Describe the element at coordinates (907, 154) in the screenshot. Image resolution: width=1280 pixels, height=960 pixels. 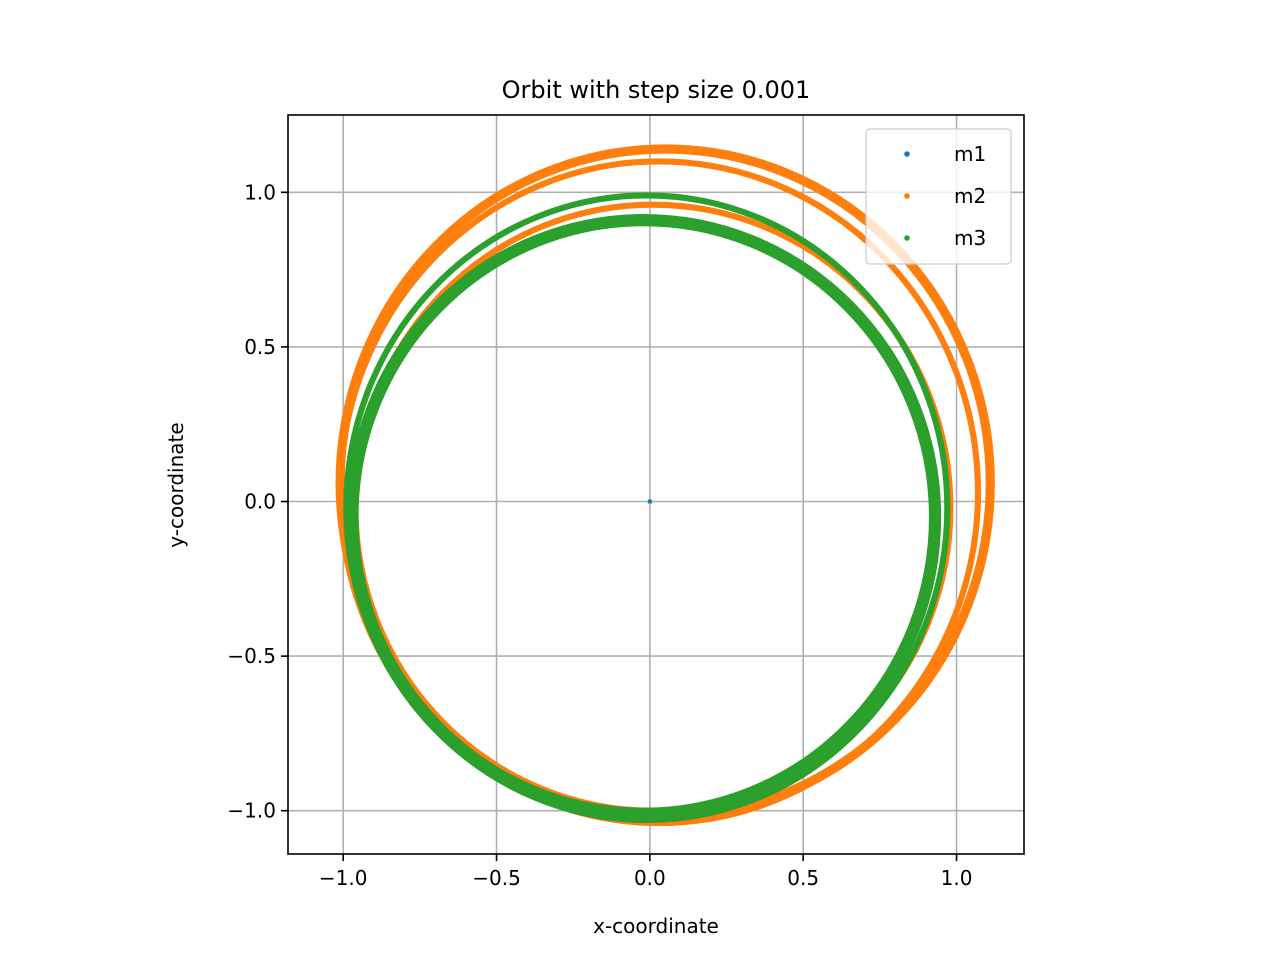
I see `legend-marker-m1` at that location.